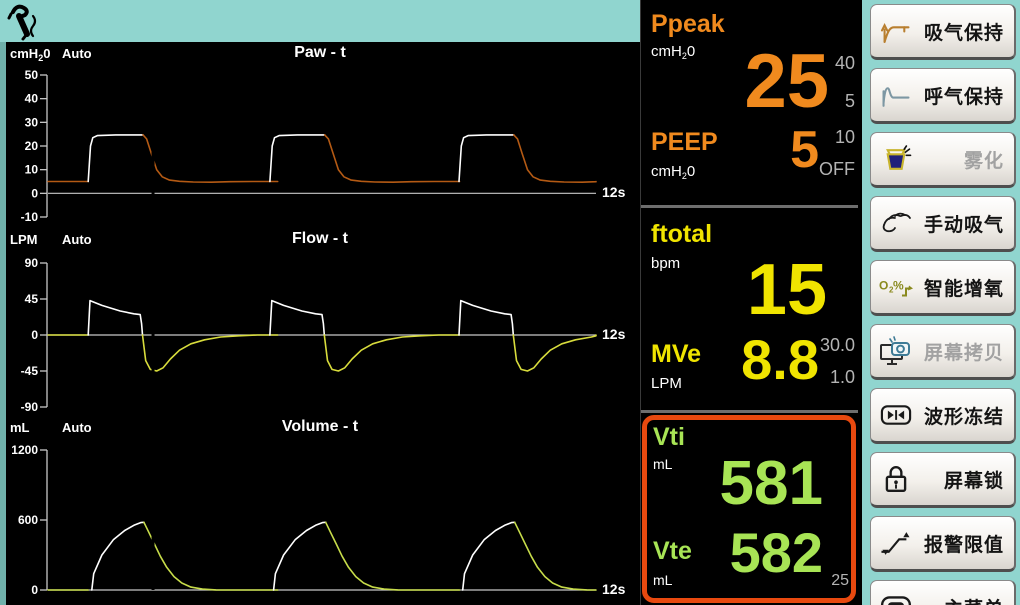 Image resolution: width=1020 pixels, height=605 pixels. Describe the element at coordinates (896, 351) in the screenshot. I see `screen-copy-icon` at that location.